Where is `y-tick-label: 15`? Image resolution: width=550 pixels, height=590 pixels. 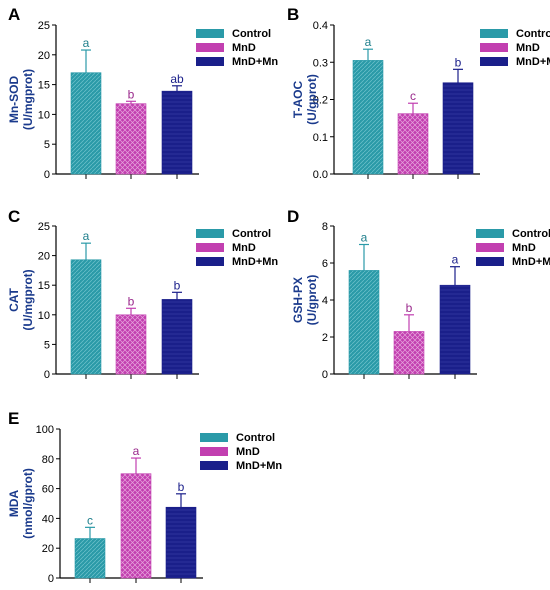 y-tick-label: 15 is located at coordinates (44, 86).